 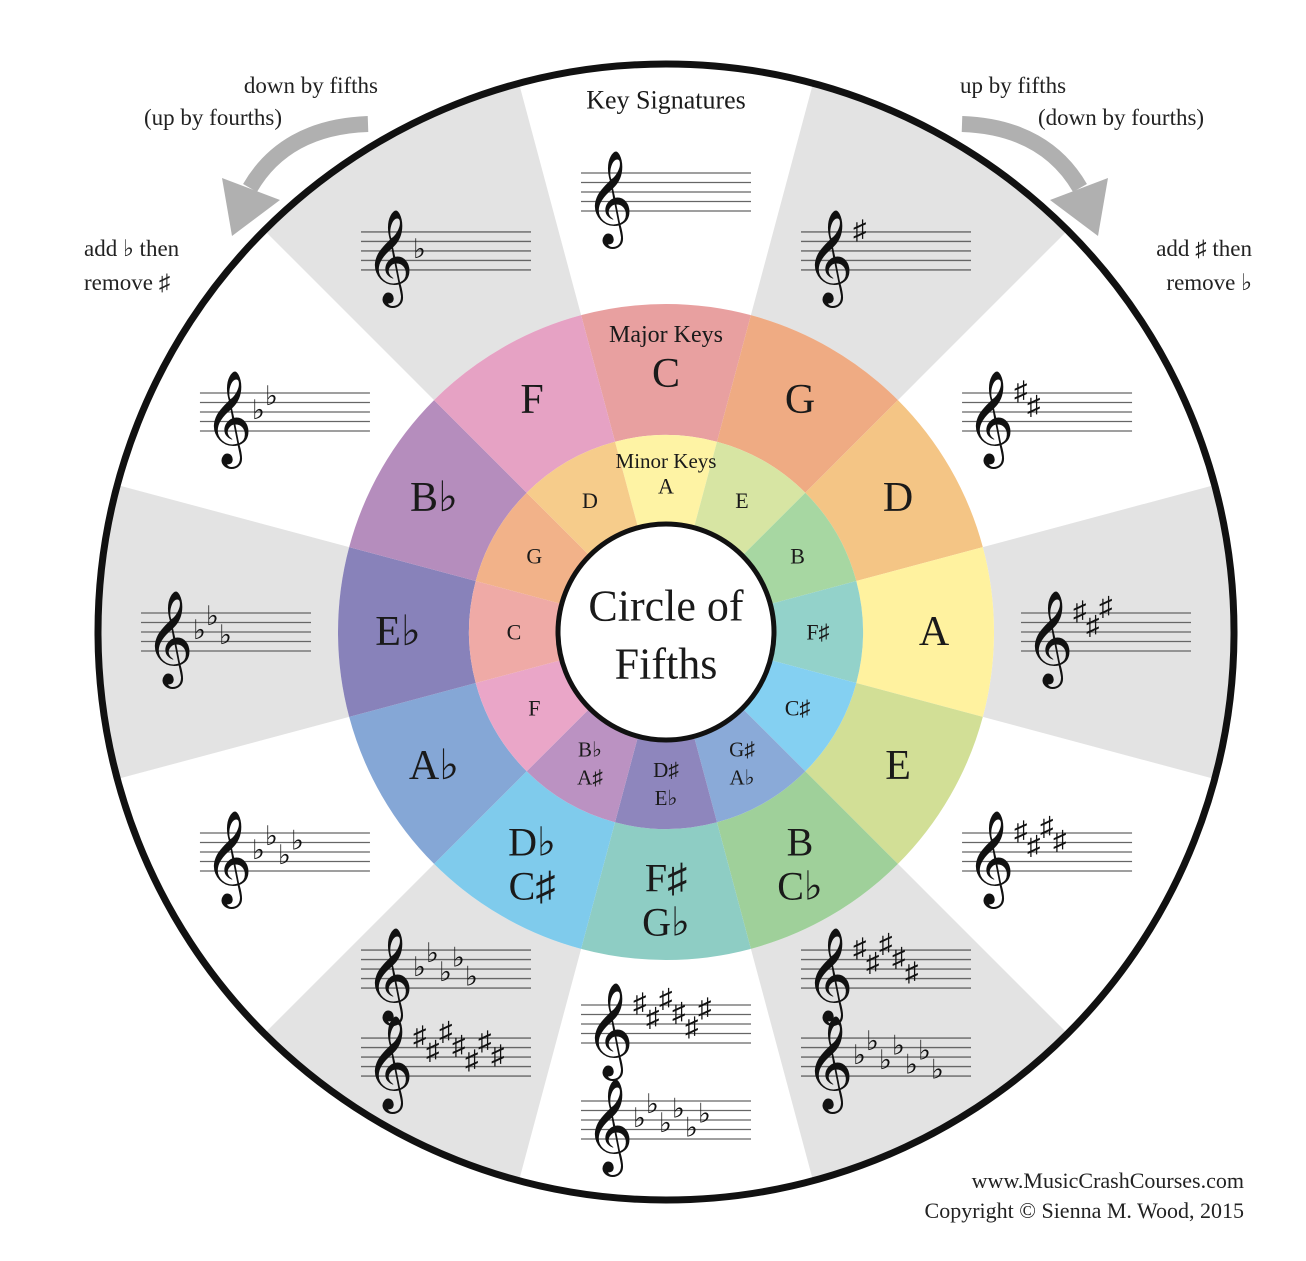 I want to click on major-key-11: F, so click(x=531, y=400).